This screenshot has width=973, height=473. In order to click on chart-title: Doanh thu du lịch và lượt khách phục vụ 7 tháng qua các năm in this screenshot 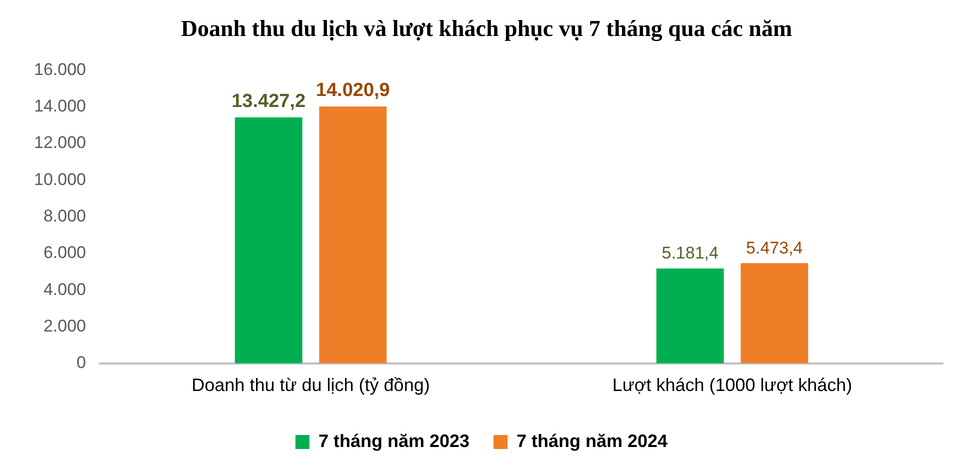, I will do `click(487, 30)`.